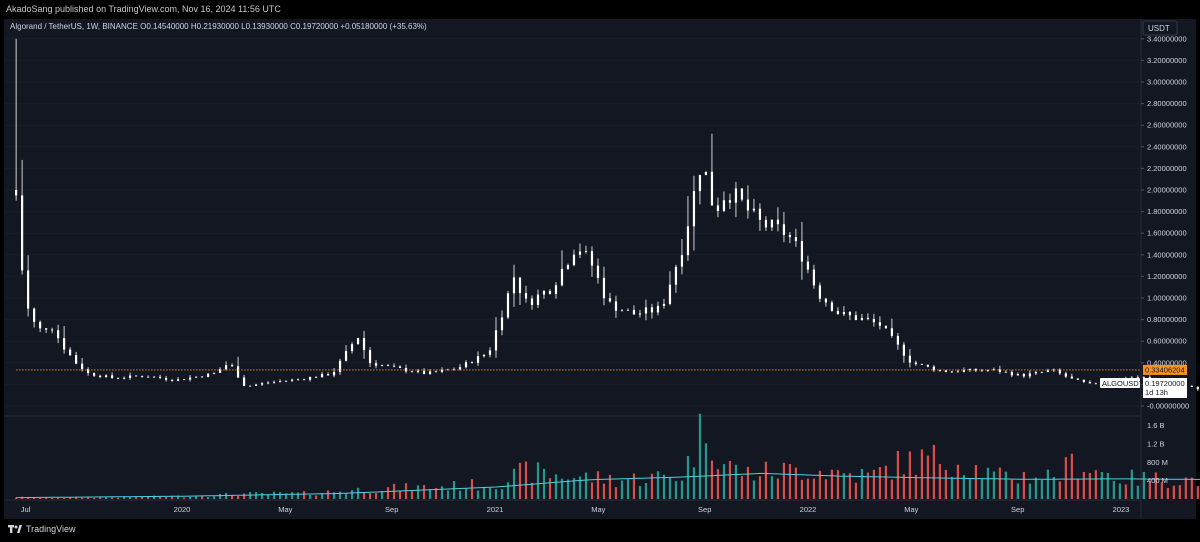 Image resolution: width=1200 pixels, height=542 pixels. What do you see at coordinates (1168, 406) in the screenshot?
I see `price-tick-label: -0.00000000` at bounding box center [1168, 406].